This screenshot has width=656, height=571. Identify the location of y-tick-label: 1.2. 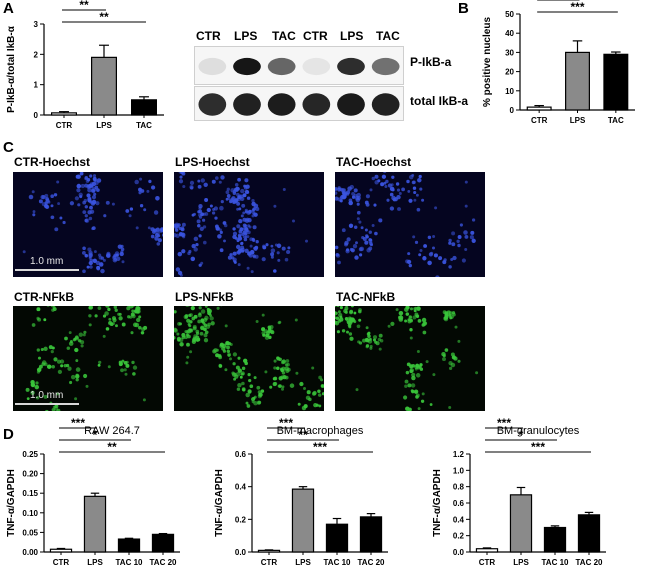
(459, 454).